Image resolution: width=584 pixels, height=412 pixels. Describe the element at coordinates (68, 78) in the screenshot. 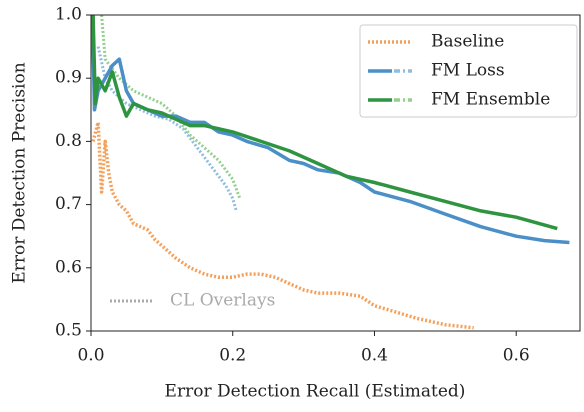

I see `y-tick-label: 0.9` at that location.